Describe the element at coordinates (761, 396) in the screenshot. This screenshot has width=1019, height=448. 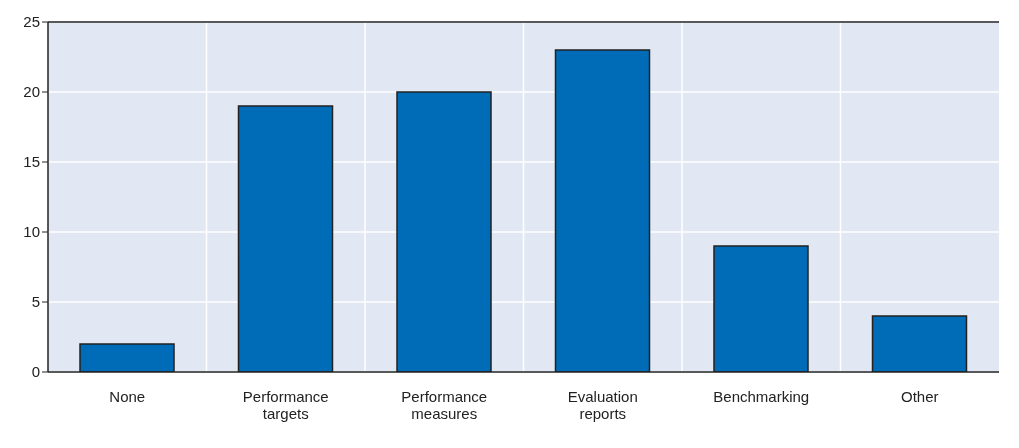
I see `x-tick-label: Benchmarking` at that location.